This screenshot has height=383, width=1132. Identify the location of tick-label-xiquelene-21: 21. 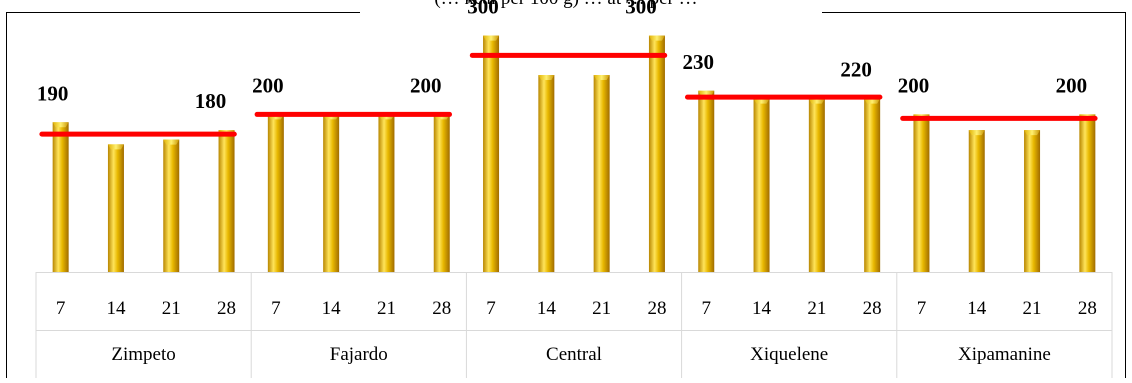
(816, 308).